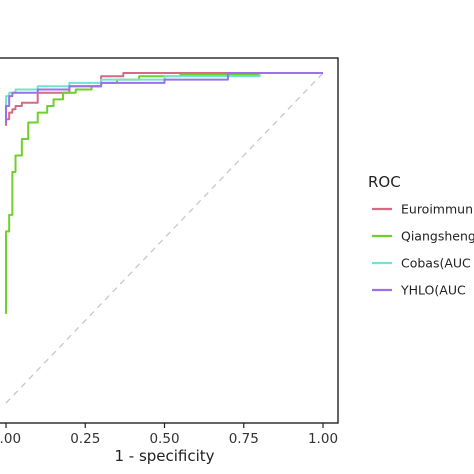  I want to click on x-tick-label: 0.25, so click(85, 439).